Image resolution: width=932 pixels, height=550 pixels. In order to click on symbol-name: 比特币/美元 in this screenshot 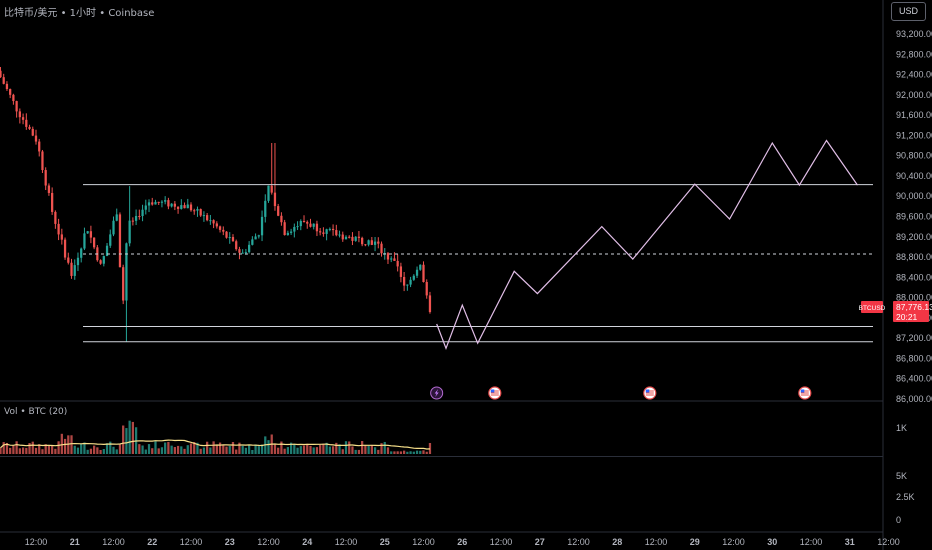, I will do `click(31, 13)`.